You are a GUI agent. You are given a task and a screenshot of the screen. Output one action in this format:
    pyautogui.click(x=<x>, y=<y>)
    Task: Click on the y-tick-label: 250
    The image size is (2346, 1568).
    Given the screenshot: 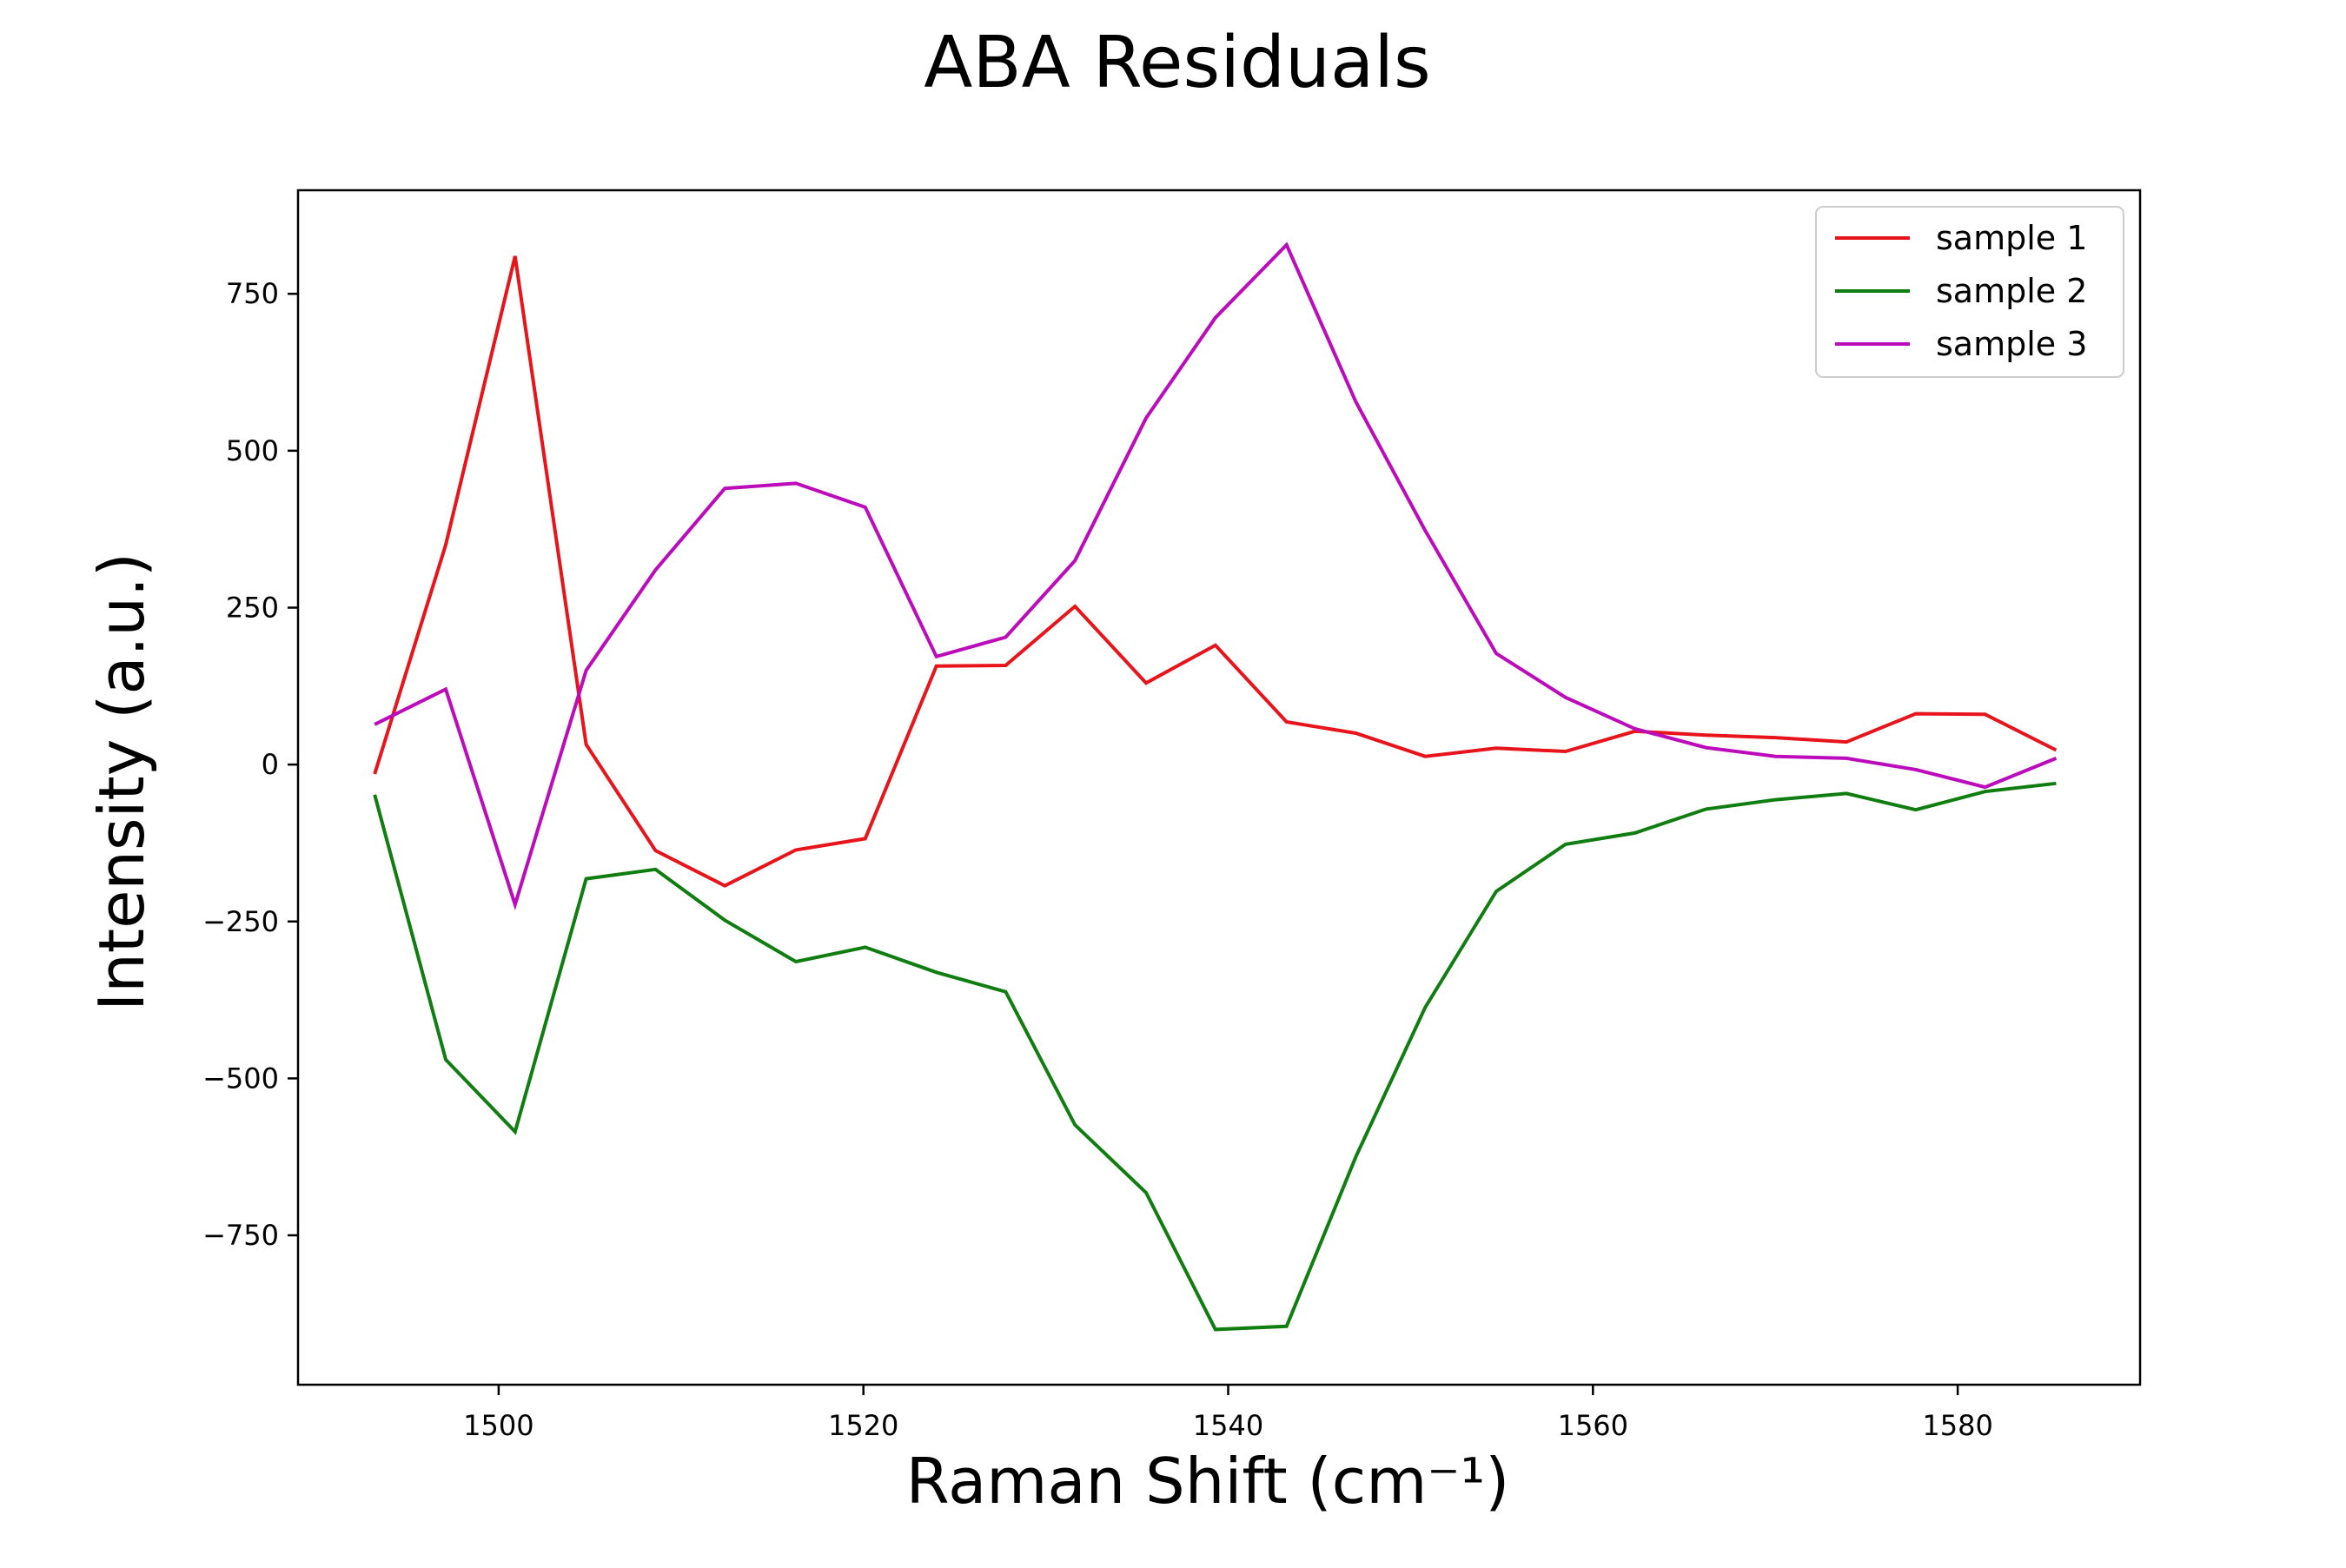 What is the action you would take?
    pyautogui.click(x=253, y=607)
    